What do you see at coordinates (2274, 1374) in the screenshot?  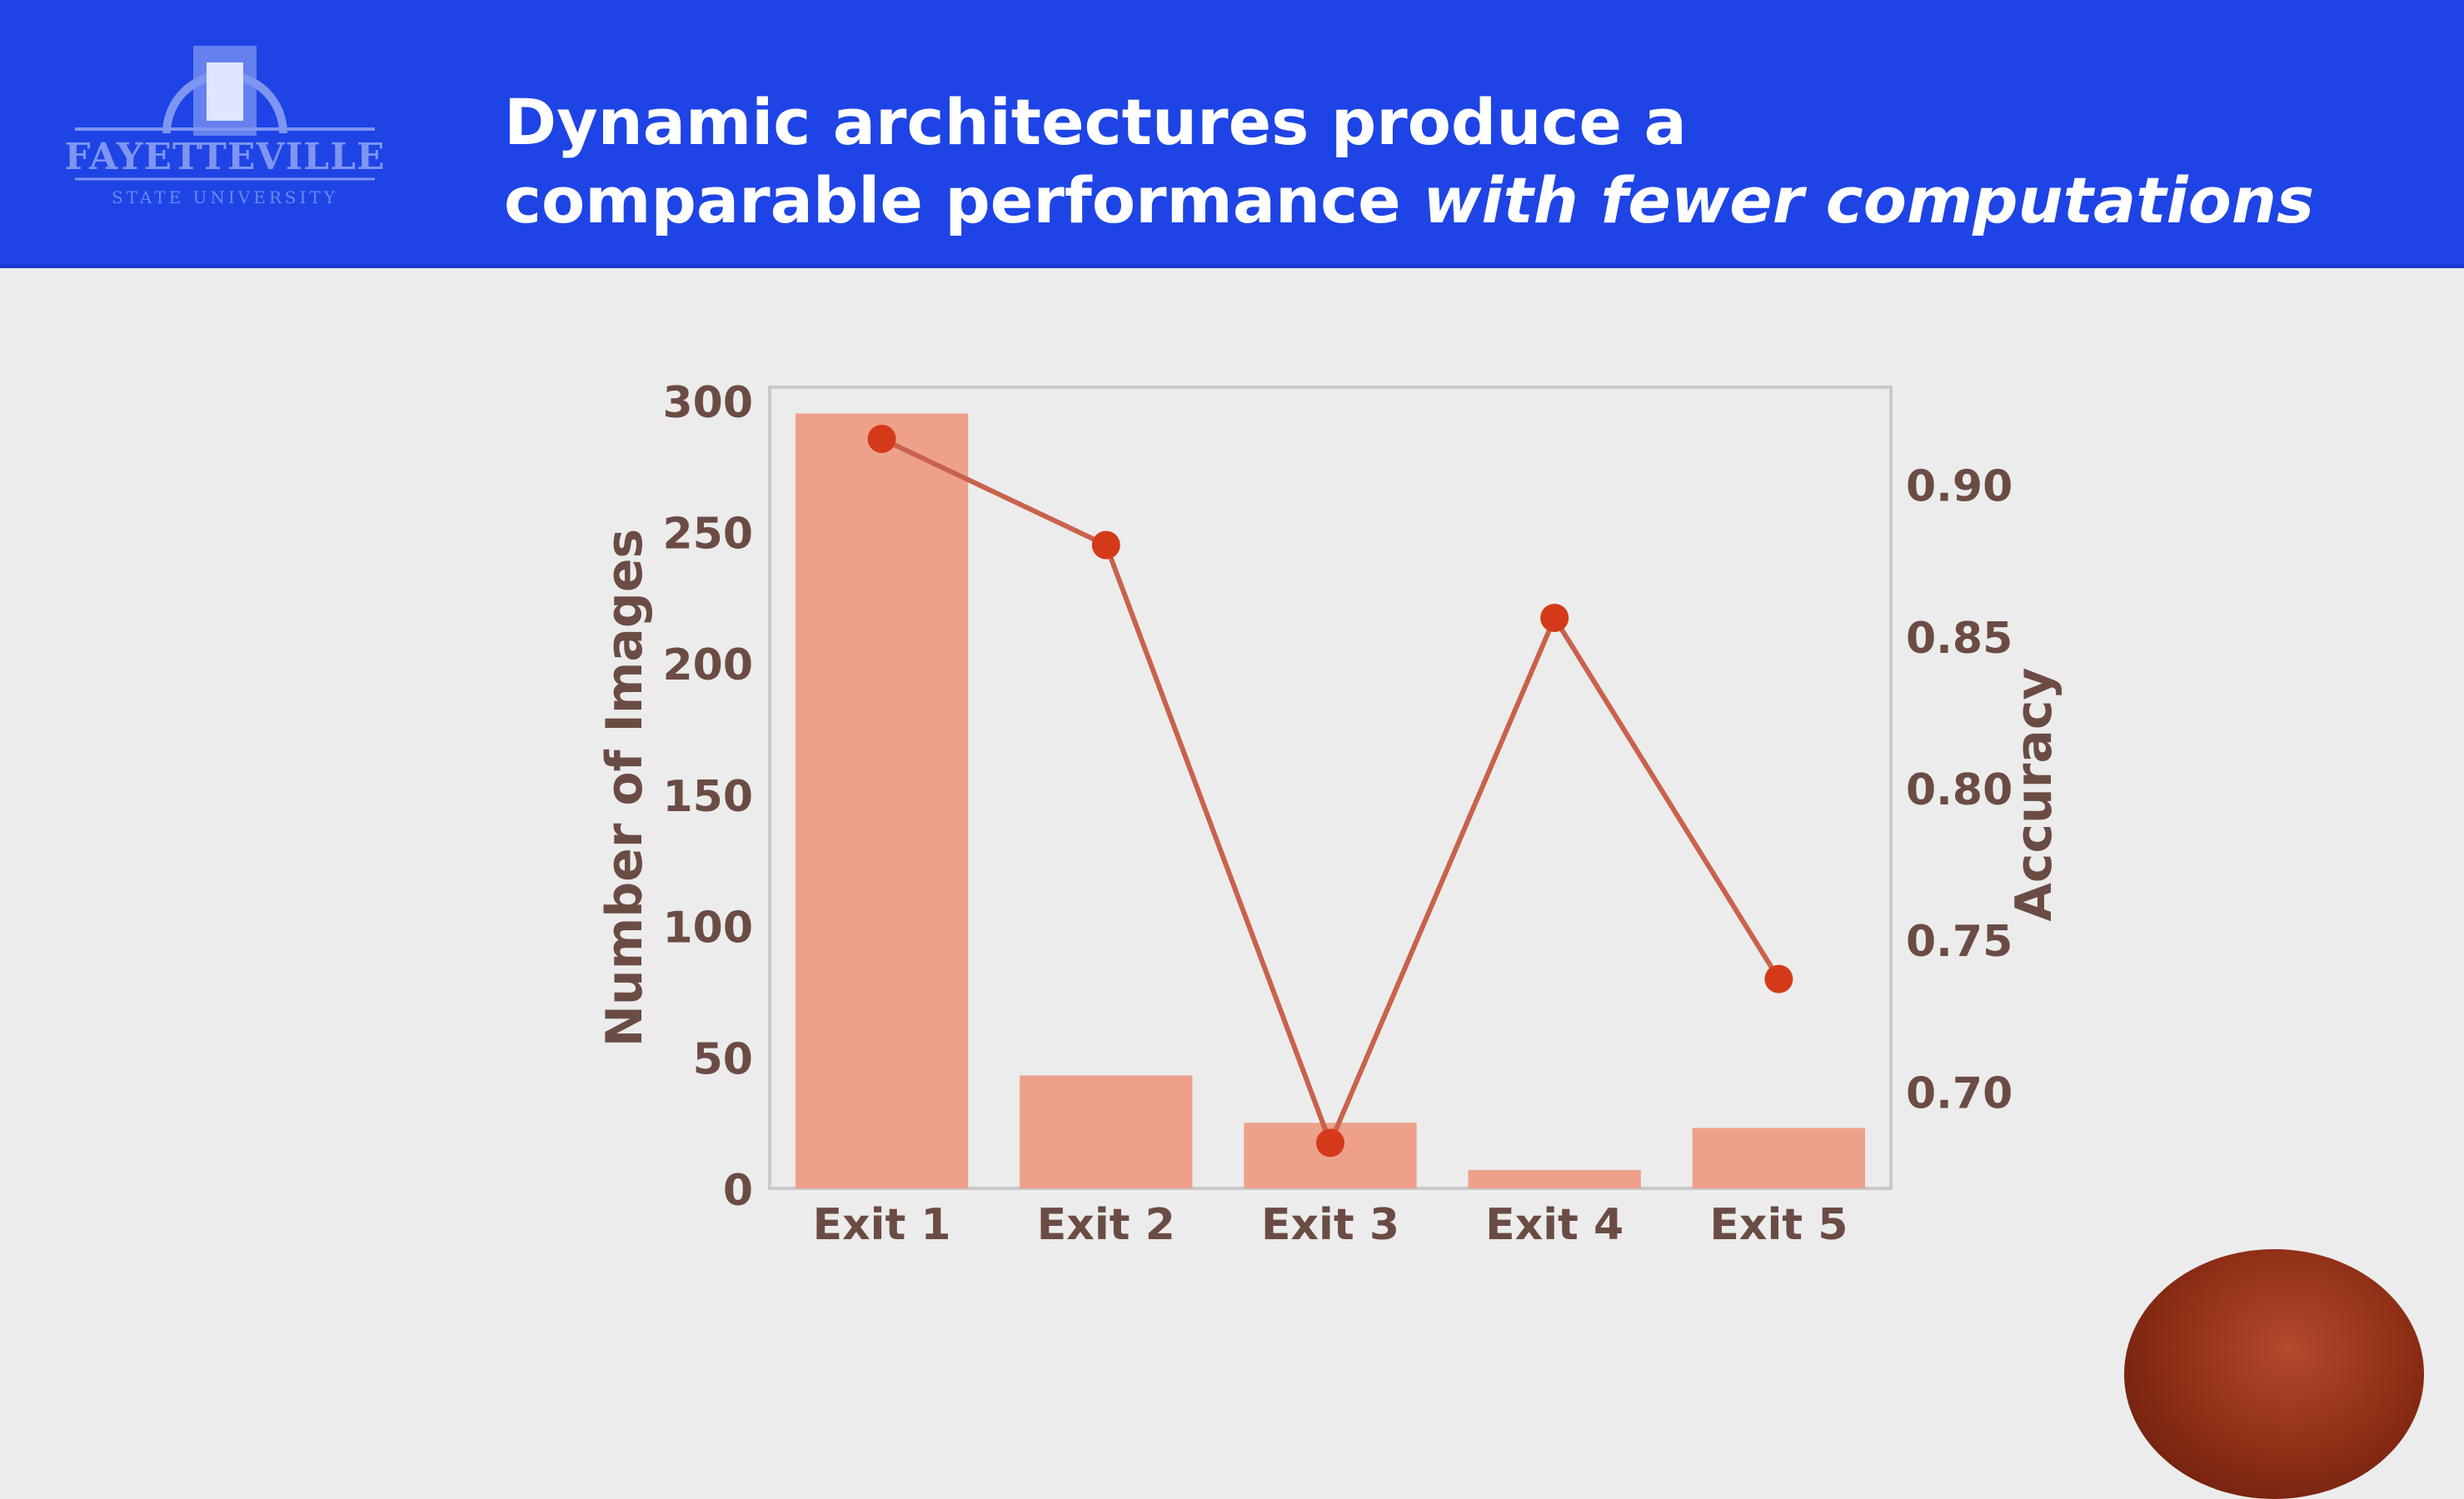 I see `presenter-head` at bounding box center [2274, 1374].